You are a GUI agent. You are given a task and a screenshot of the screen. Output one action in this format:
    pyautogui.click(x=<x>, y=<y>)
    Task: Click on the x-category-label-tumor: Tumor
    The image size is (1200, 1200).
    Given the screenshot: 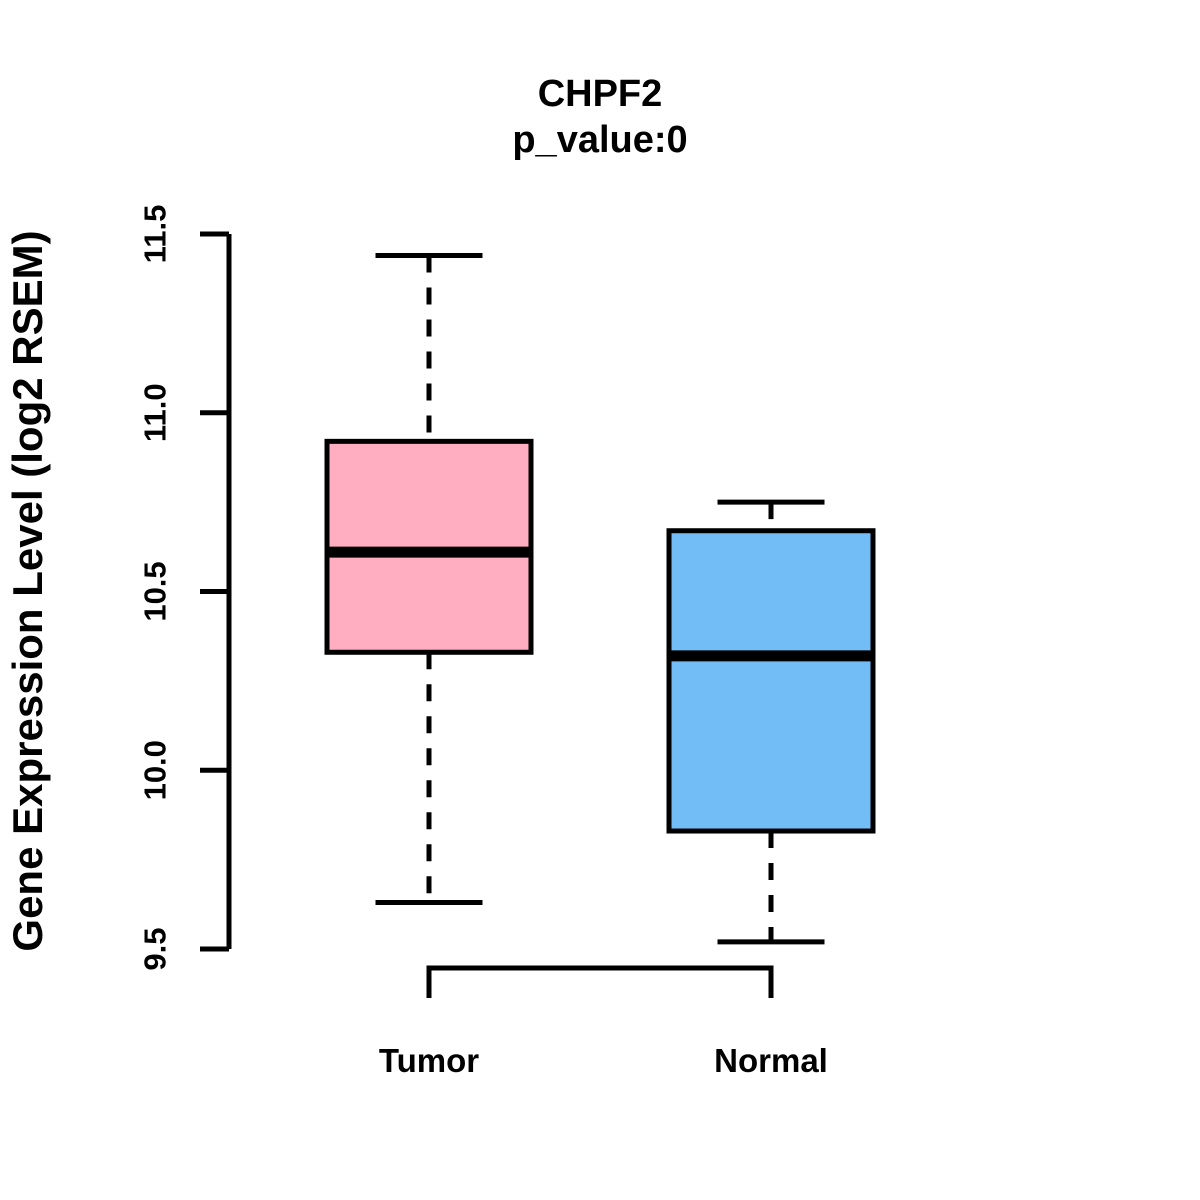 What is the action you would take?
    pyautogui.click(x=429, y=1060)
    